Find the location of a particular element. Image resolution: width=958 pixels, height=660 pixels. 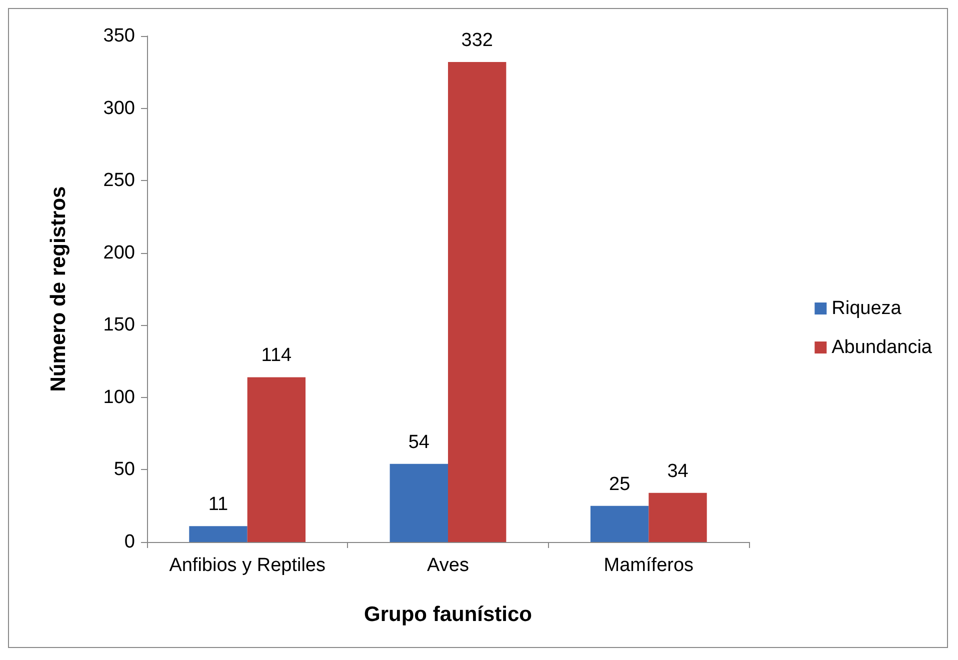

x-tick-label: Anfibios y Reptiles is located at coordinates (247, 565).